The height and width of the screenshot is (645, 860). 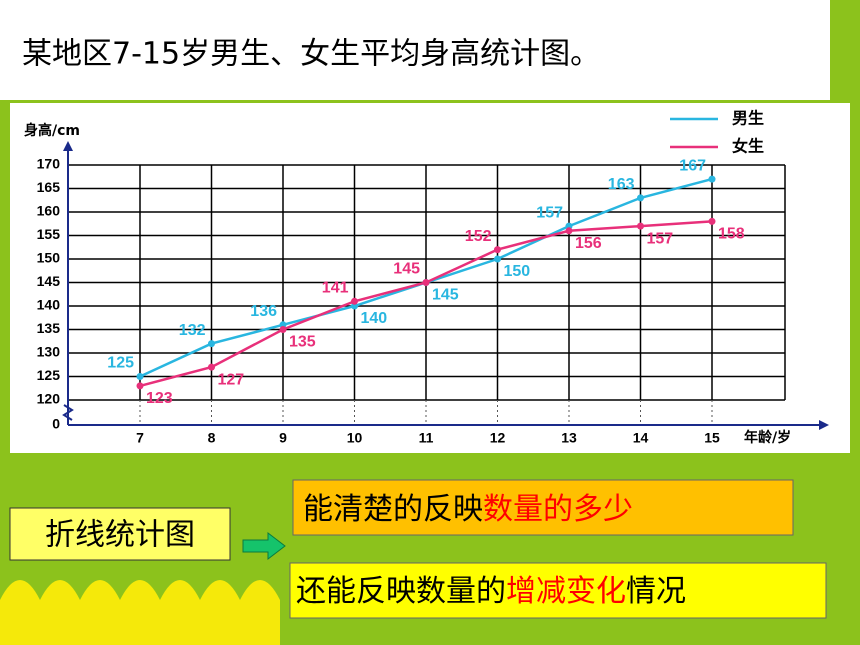 I want to click on y-tick-label: 120, so click(x=49, y=399).